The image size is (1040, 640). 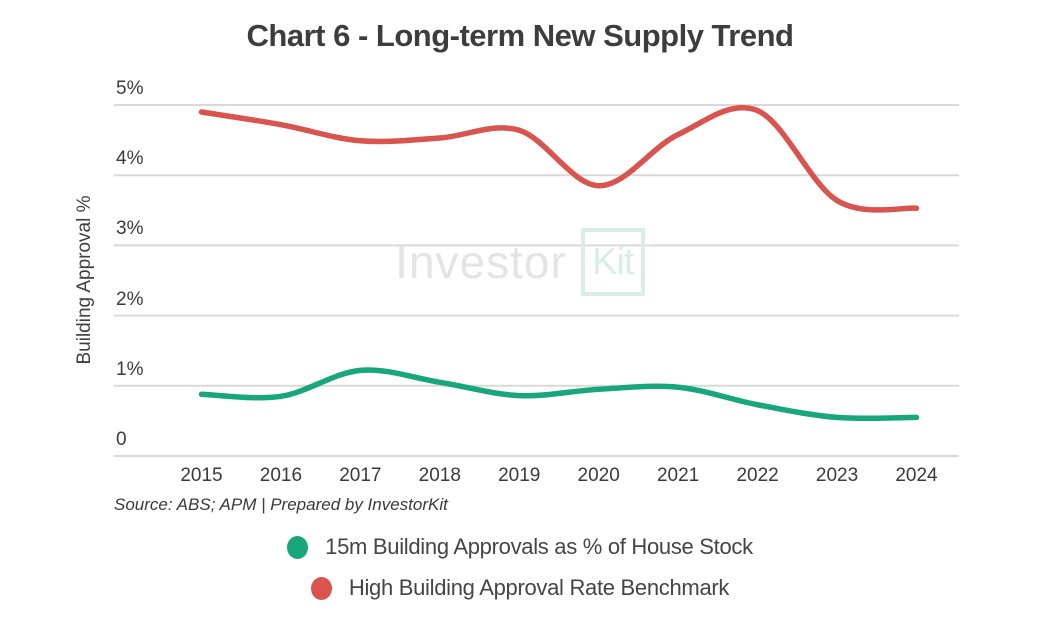 What do you see at coordinates (130, 159) in the screenshot?
I see `y-tick-label: 4%` at bounding box center [130, 159].